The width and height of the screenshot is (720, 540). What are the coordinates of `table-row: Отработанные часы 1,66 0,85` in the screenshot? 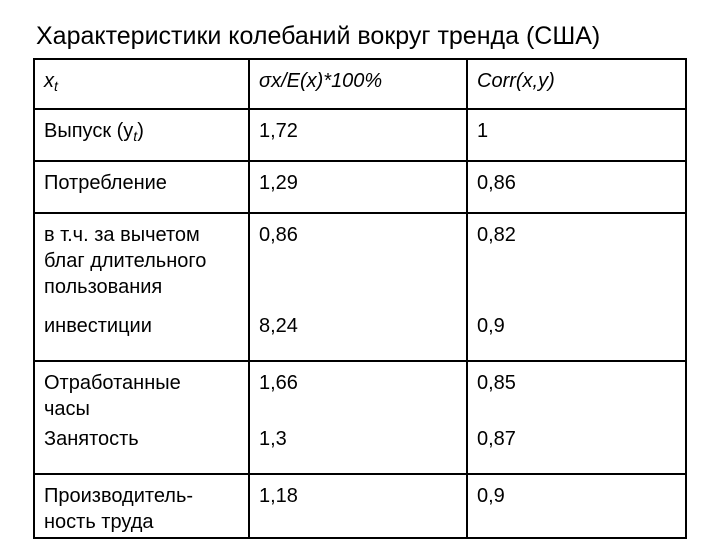 It's located at (360, 391).